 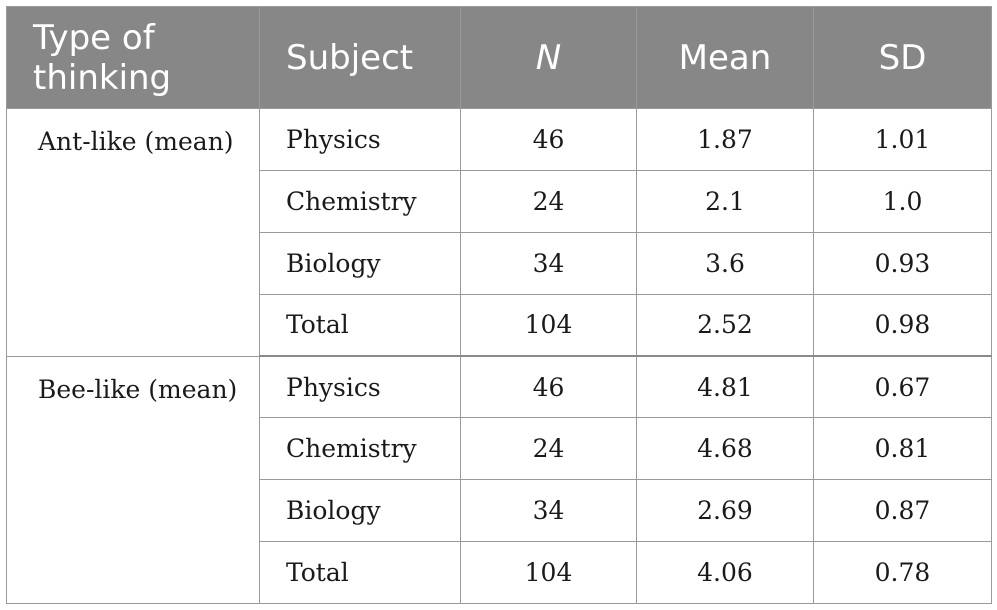 What do you see at coordinates (725, 325) in the screenshot?
I see `mean-cell: 2.52` at bounding box center [725, 325].